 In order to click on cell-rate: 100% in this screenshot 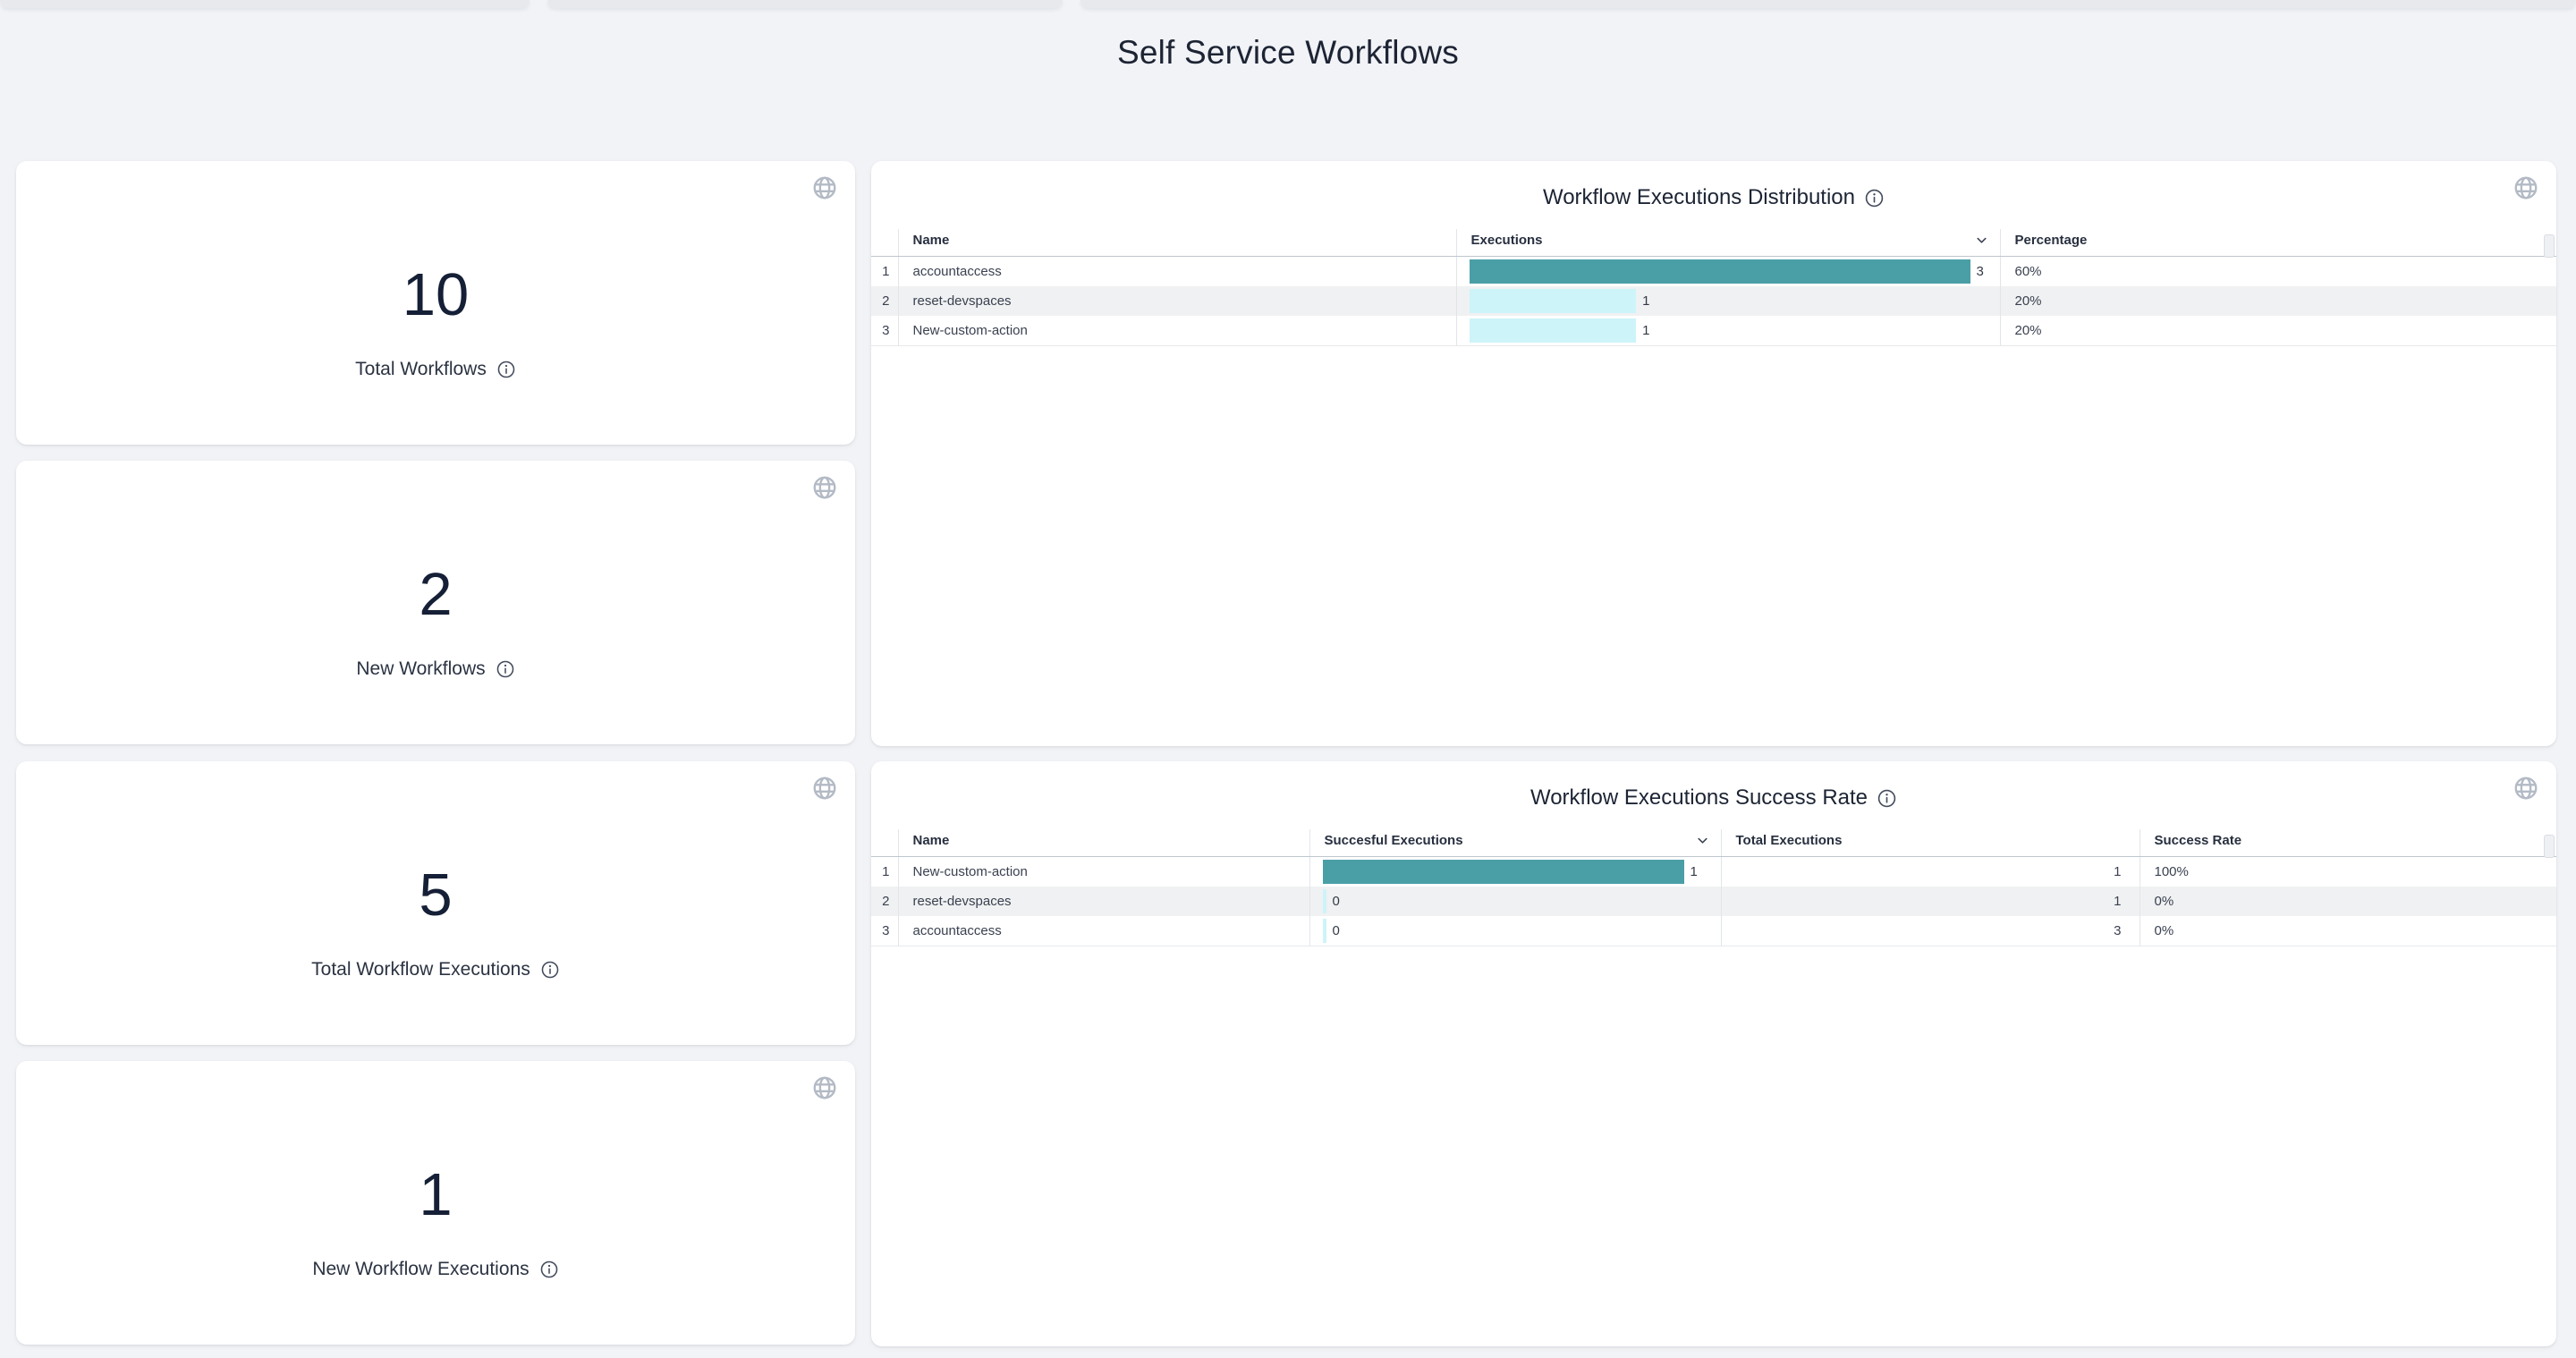, I will do `click(2347, 871)`.